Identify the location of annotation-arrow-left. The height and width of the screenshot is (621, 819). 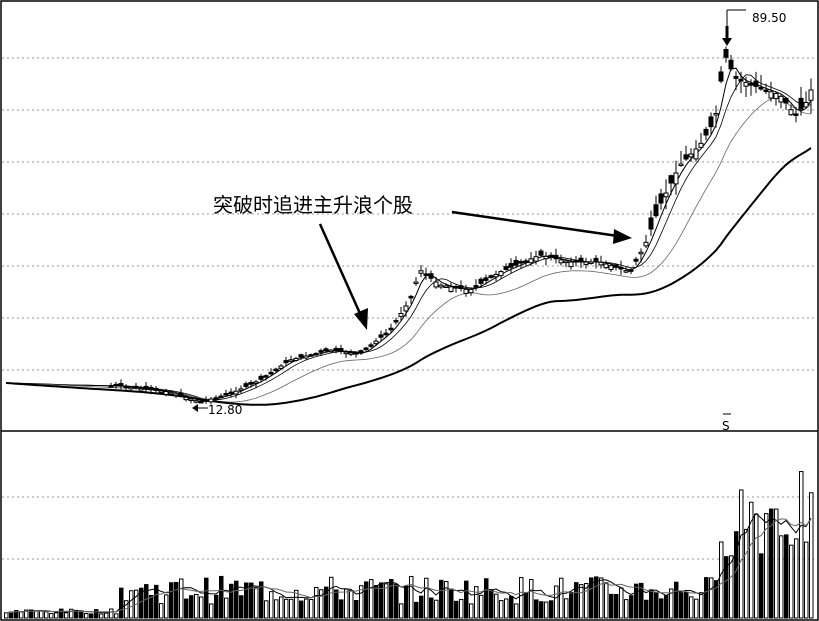
(343, 276).